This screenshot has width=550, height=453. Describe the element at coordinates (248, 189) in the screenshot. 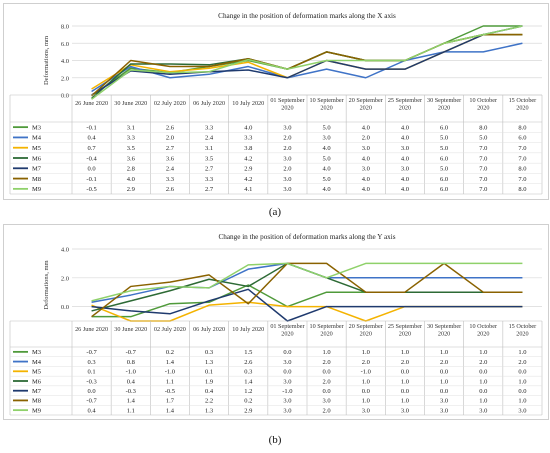

I see `data-cell: 4.1` at that location.